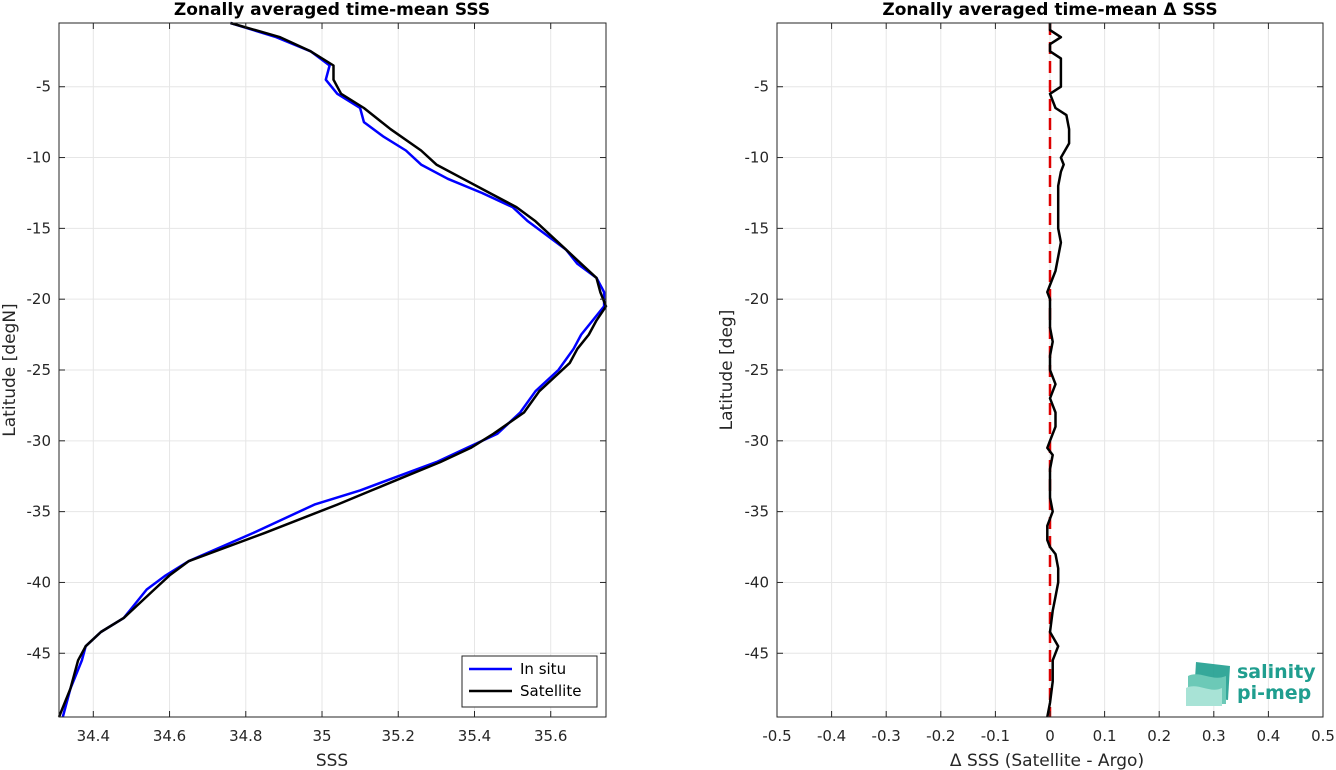 Image resolution: width=1336 pixels, height=770 pixels. I want to click on legend-box, so click(529, 681).